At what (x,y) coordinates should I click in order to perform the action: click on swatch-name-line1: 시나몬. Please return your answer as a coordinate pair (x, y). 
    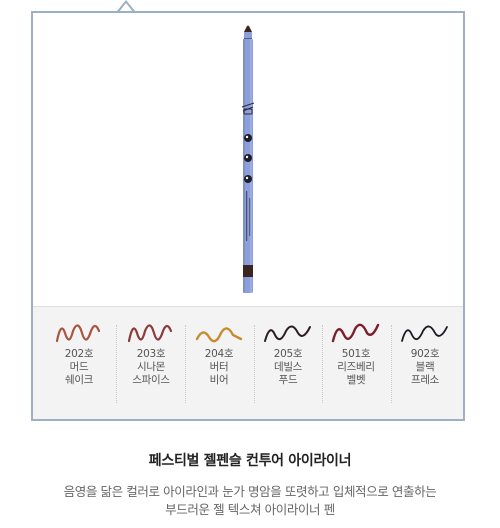
    Looking at the image, I should click on (151, 367).